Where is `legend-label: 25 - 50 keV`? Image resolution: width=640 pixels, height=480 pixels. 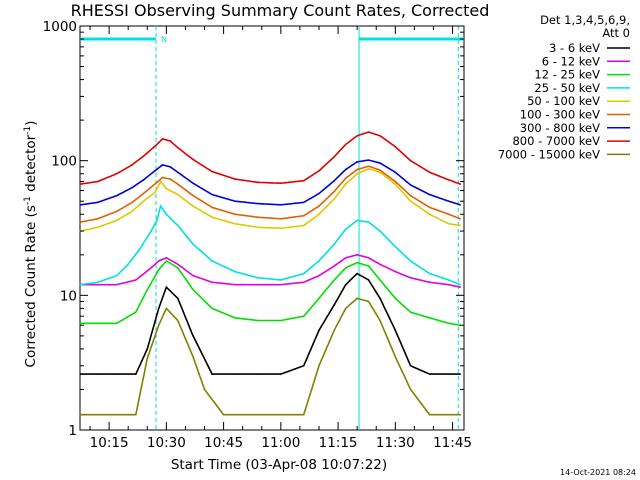 legend-label: 25 - 50 keV is located at coordinates (567, 88).